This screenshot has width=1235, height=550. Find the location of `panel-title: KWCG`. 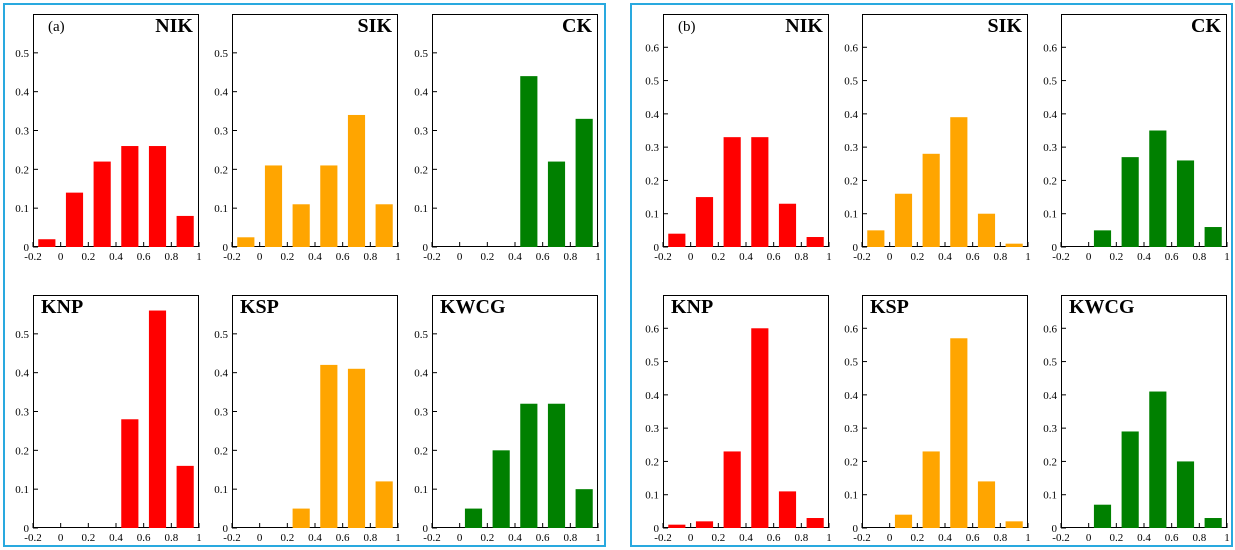

panel-title: KWCG is located at coordinates (473, 307).